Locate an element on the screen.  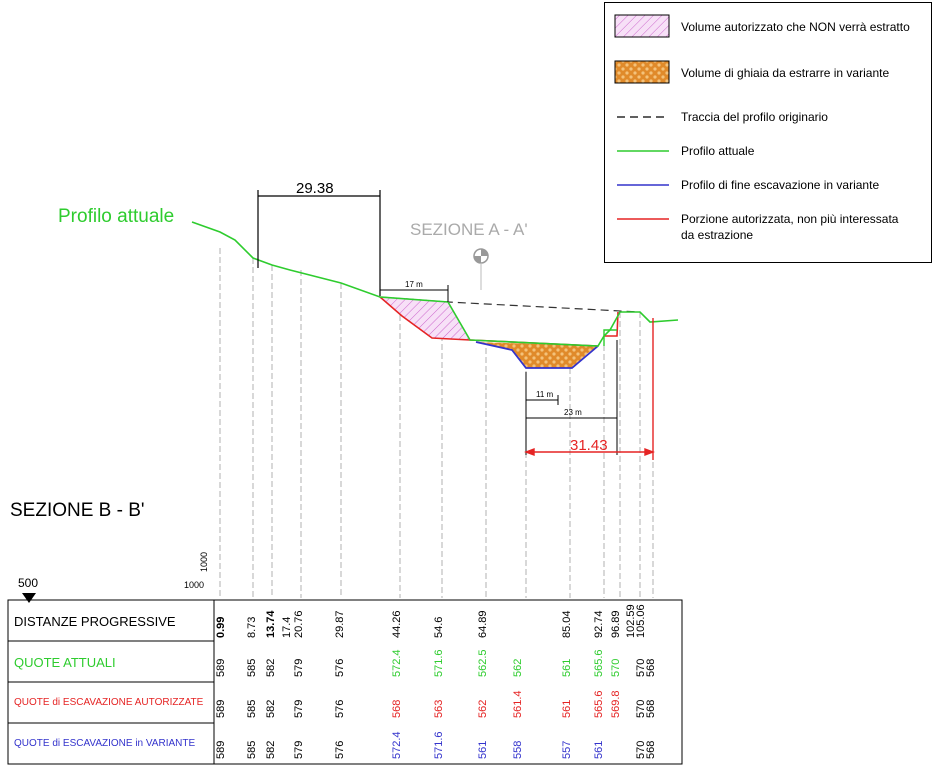
distance-cell: 20.76 is located at coordinates (299, 624).